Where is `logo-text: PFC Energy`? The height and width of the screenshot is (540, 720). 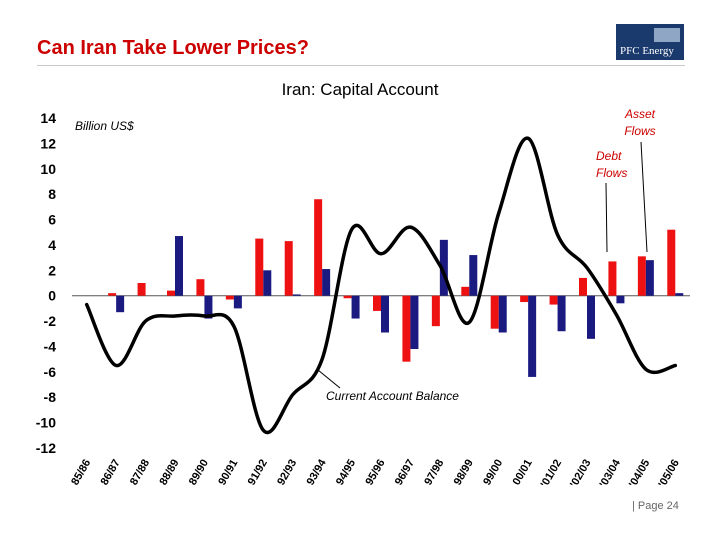 logo-text: PFC Energy is located at coordinates (647, 51).